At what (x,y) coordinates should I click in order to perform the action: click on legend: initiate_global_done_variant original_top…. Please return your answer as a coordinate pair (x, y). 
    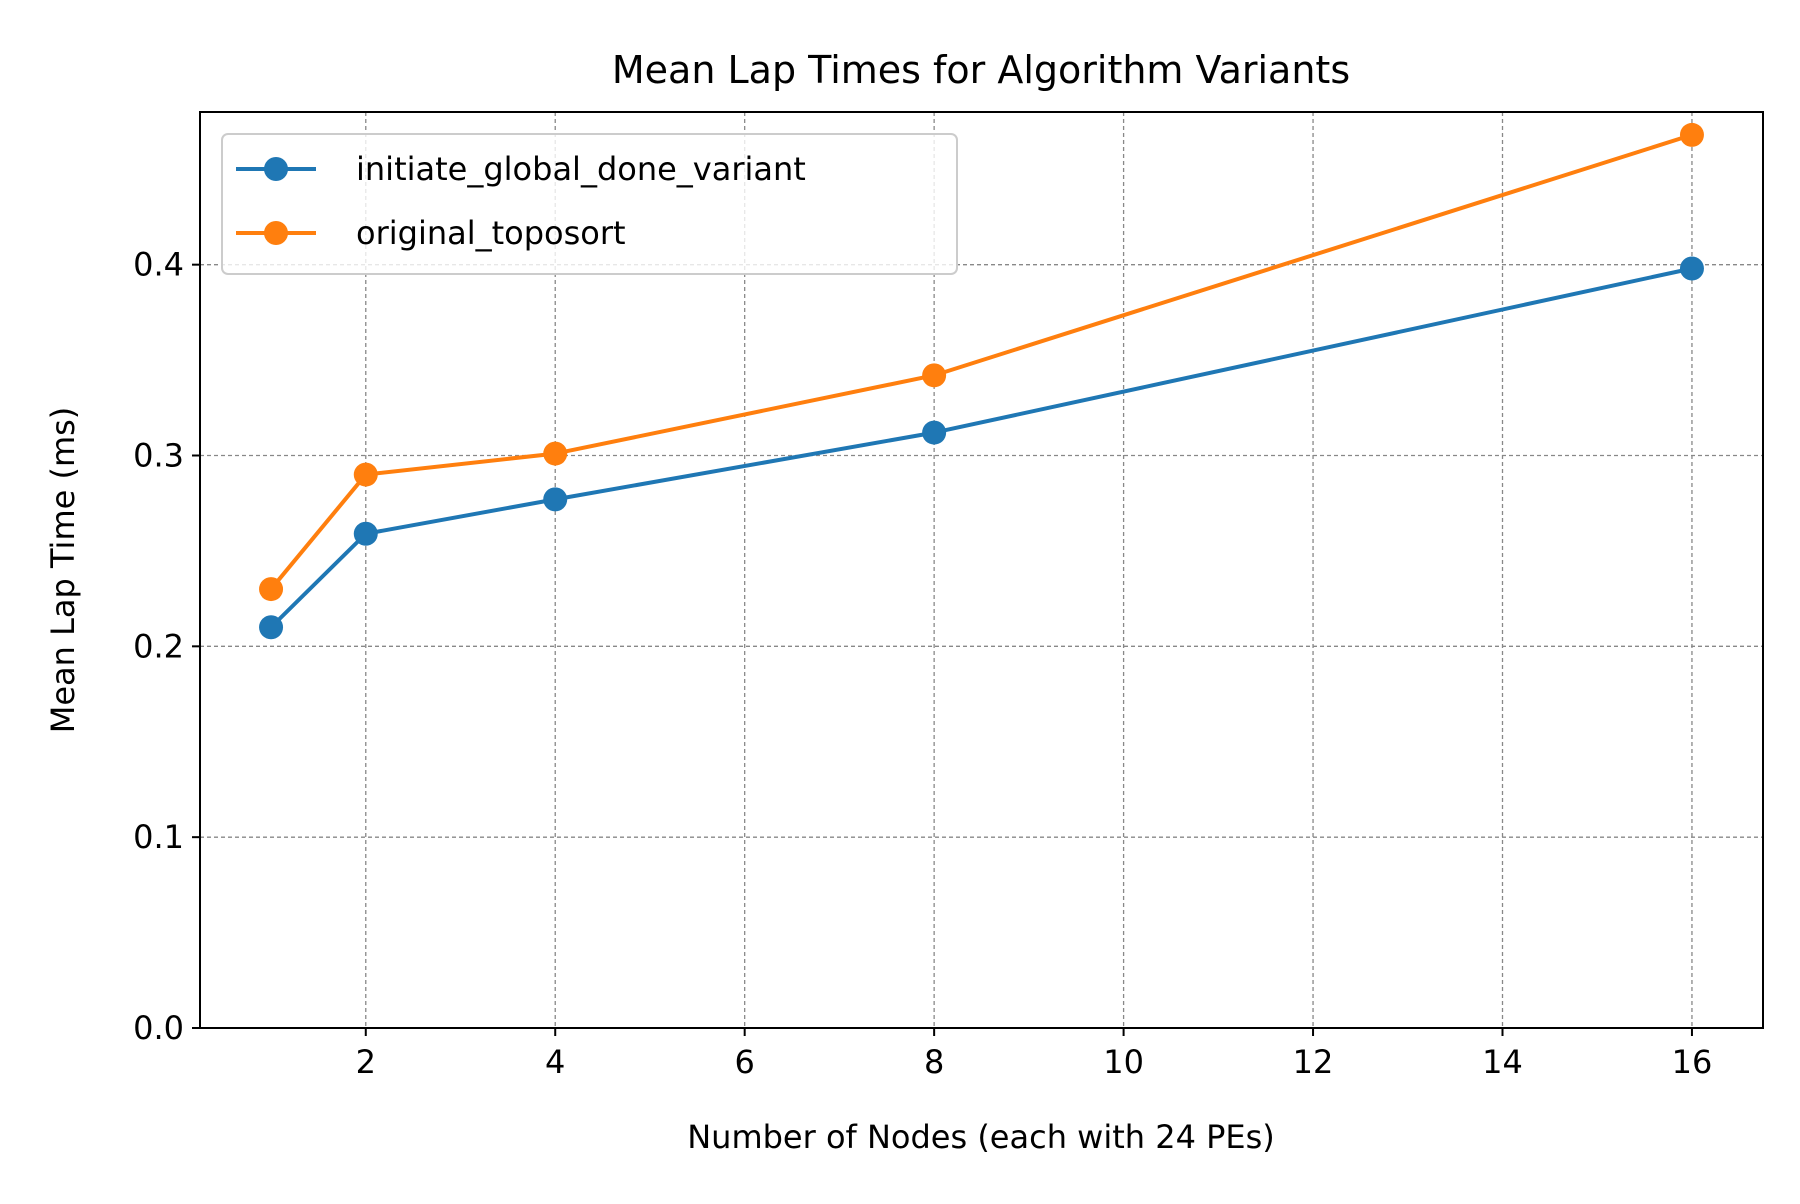
    Looking at the image, I should click on (589, 204).